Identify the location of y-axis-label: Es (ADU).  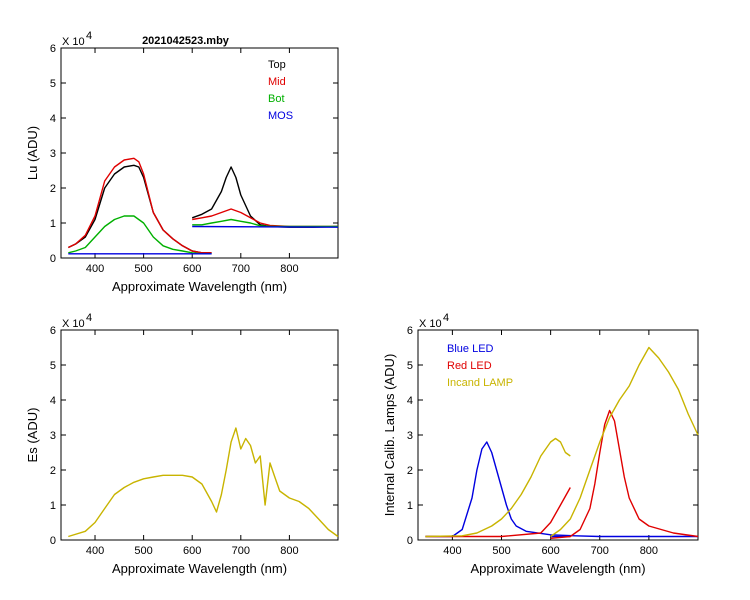
(32, 435).